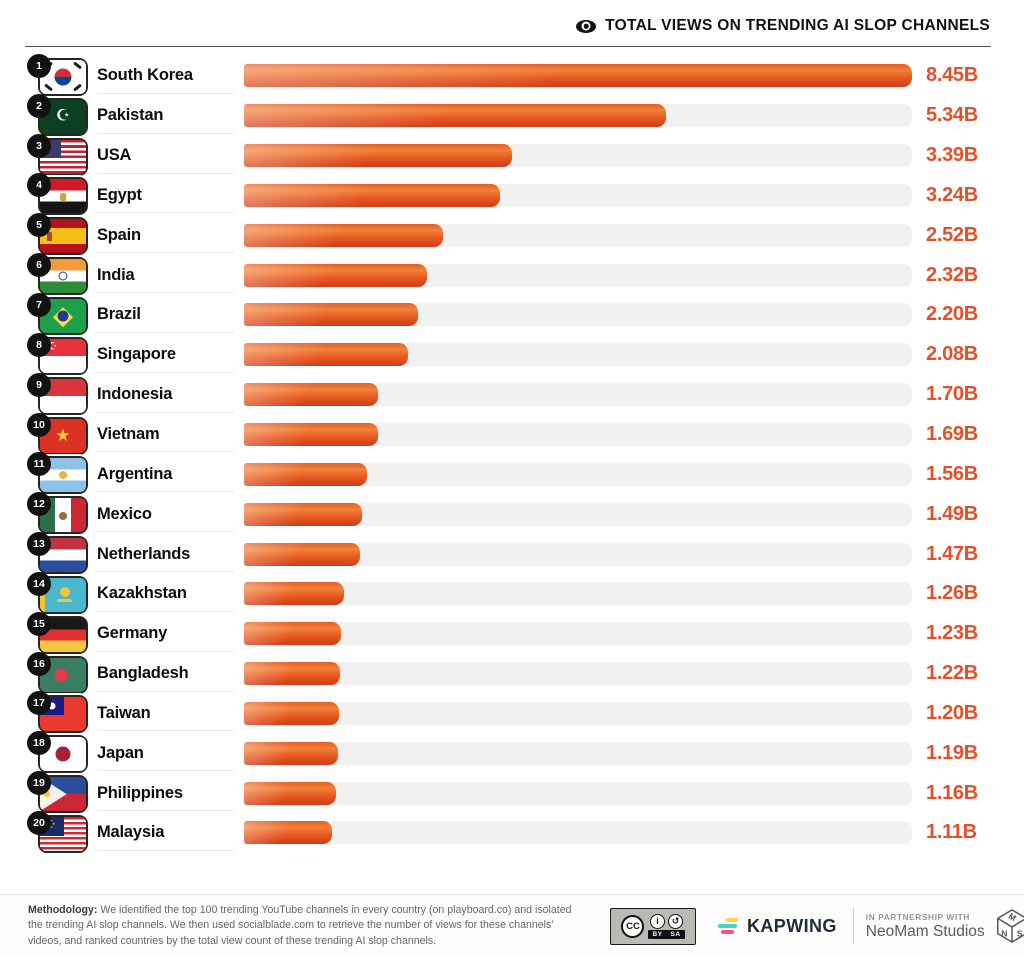 Image resolution: width=1024 pixels, height=957 pixels. I want to click on country-flag: 18, so click(57, 752).